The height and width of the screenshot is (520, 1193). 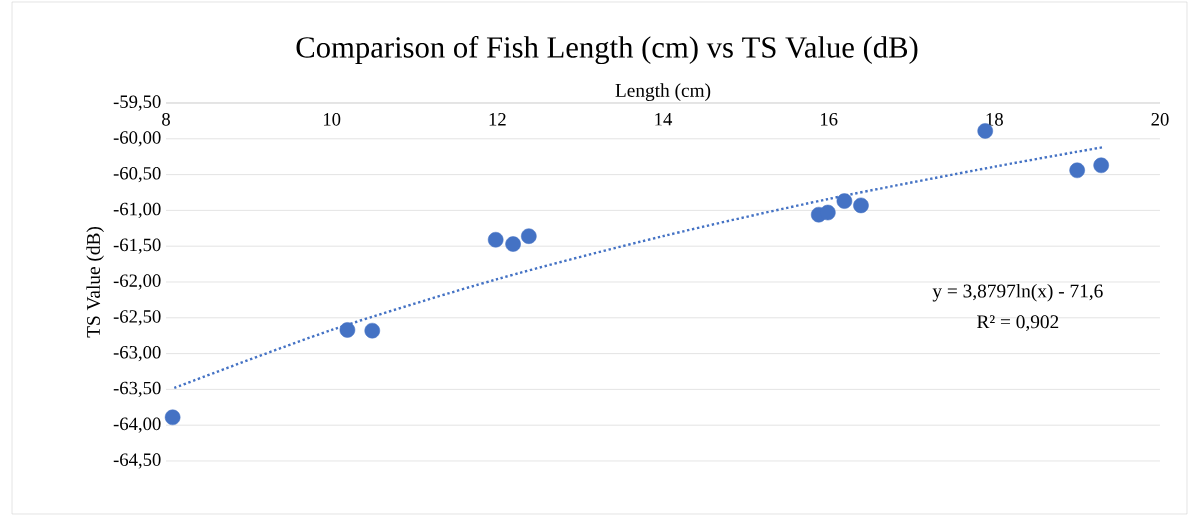 What do you see at coordinates (166, 119) in the screenshot?
I see `x-tick-label: 8` at bounding box center [166, 119].